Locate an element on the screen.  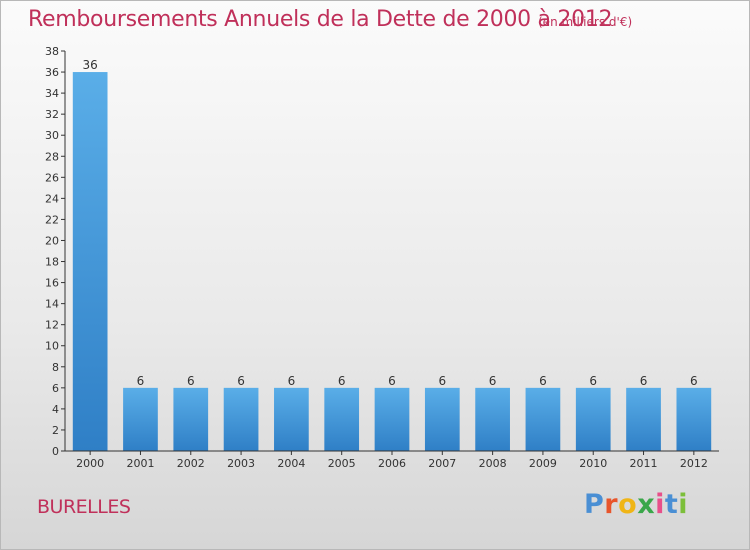
commune-name: BURELLES is located at coordinates (84, 507).